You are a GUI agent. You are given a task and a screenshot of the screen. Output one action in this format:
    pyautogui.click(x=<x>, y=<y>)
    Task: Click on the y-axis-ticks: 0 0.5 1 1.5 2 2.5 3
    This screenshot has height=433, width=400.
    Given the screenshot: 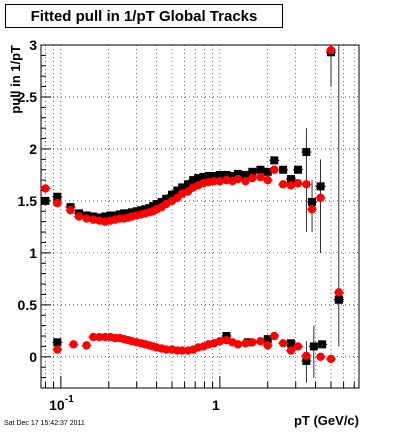 What is the action you would take?
    pyautogui.click(x=34, y=213)
    